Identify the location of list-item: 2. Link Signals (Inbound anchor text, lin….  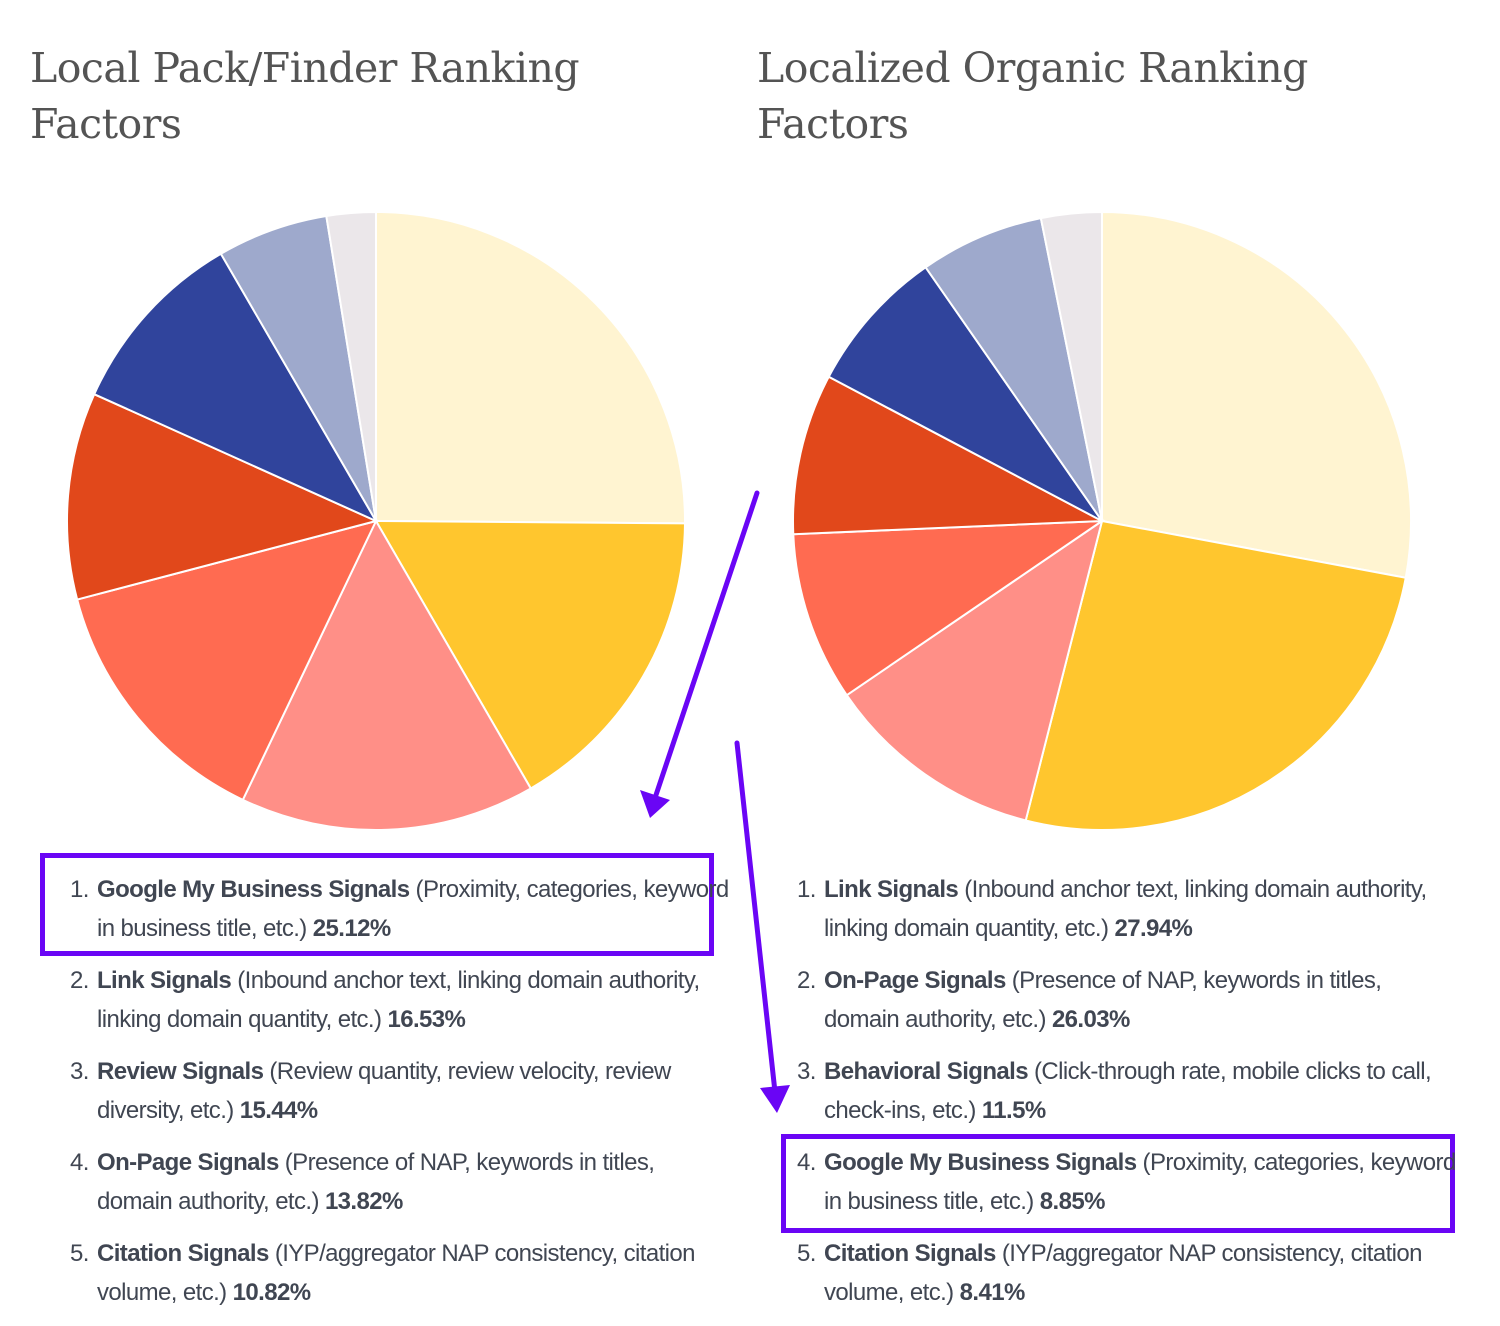
(400, 1000).